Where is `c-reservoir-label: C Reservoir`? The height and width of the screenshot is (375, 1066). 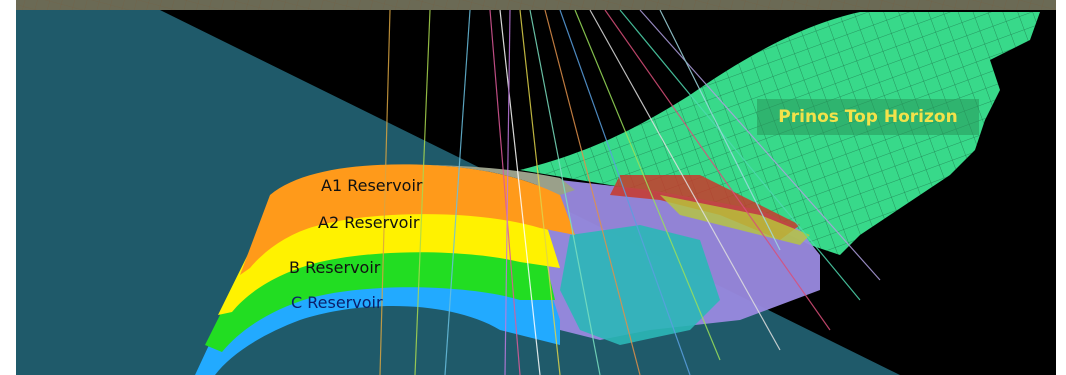 c-reservoir-label: C Reservoir is located at coordinates (337, 302).